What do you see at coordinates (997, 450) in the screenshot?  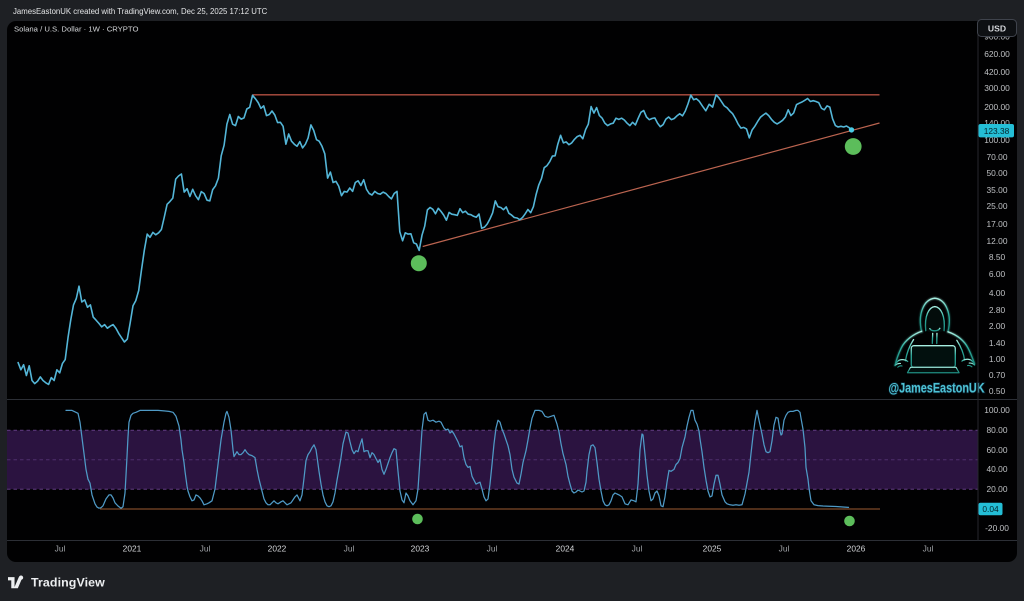 I see `svg-text: 60.00` at bounding box center [997, 450].